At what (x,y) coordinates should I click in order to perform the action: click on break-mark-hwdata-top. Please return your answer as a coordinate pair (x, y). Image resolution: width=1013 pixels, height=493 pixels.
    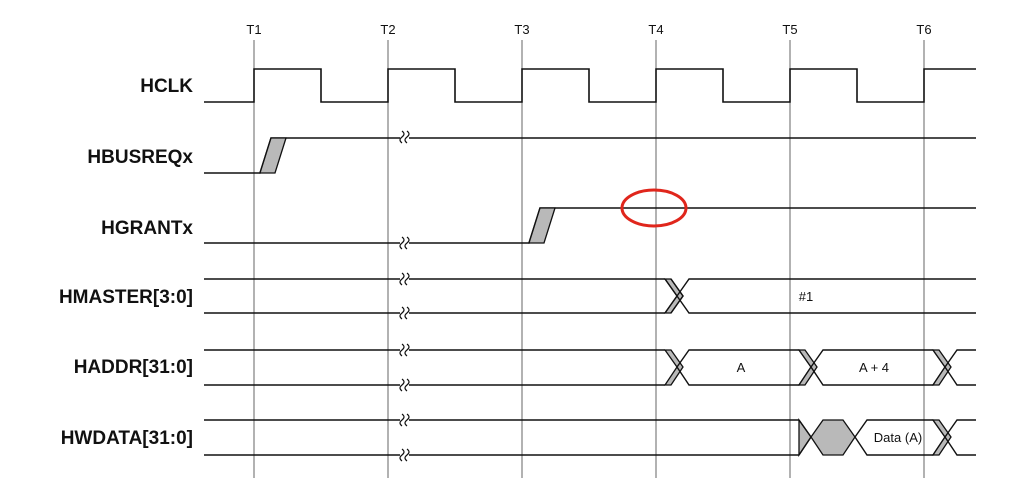
    Looking at the image, I should click on (404, 420).